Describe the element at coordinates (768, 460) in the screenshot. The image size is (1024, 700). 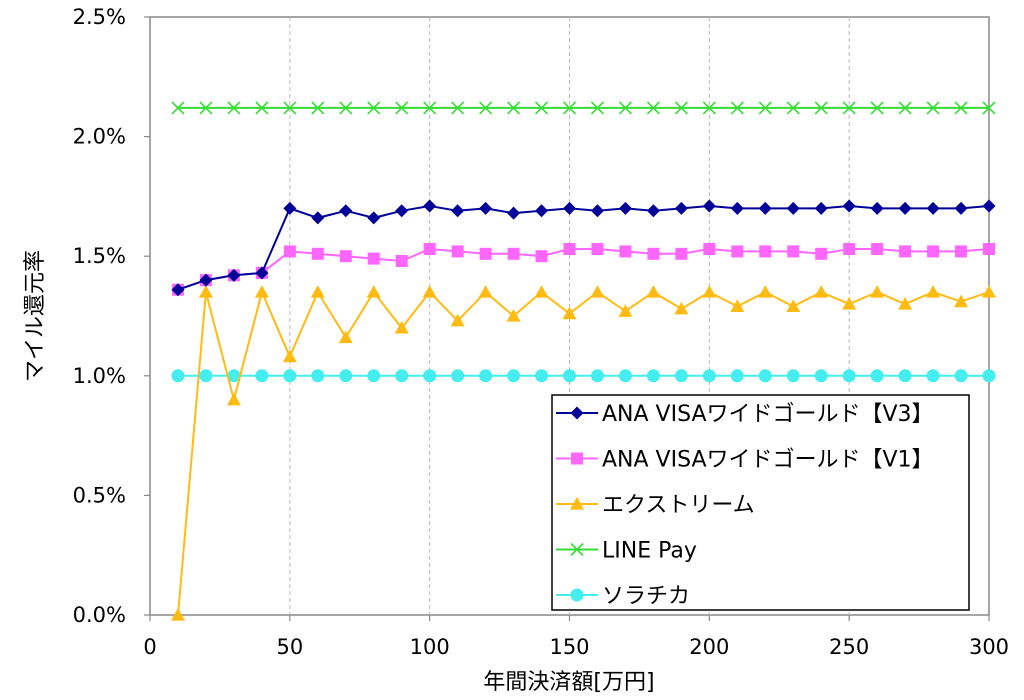
I see `legend-label: ANA VISAワイドゴールド【V1】` at that location.